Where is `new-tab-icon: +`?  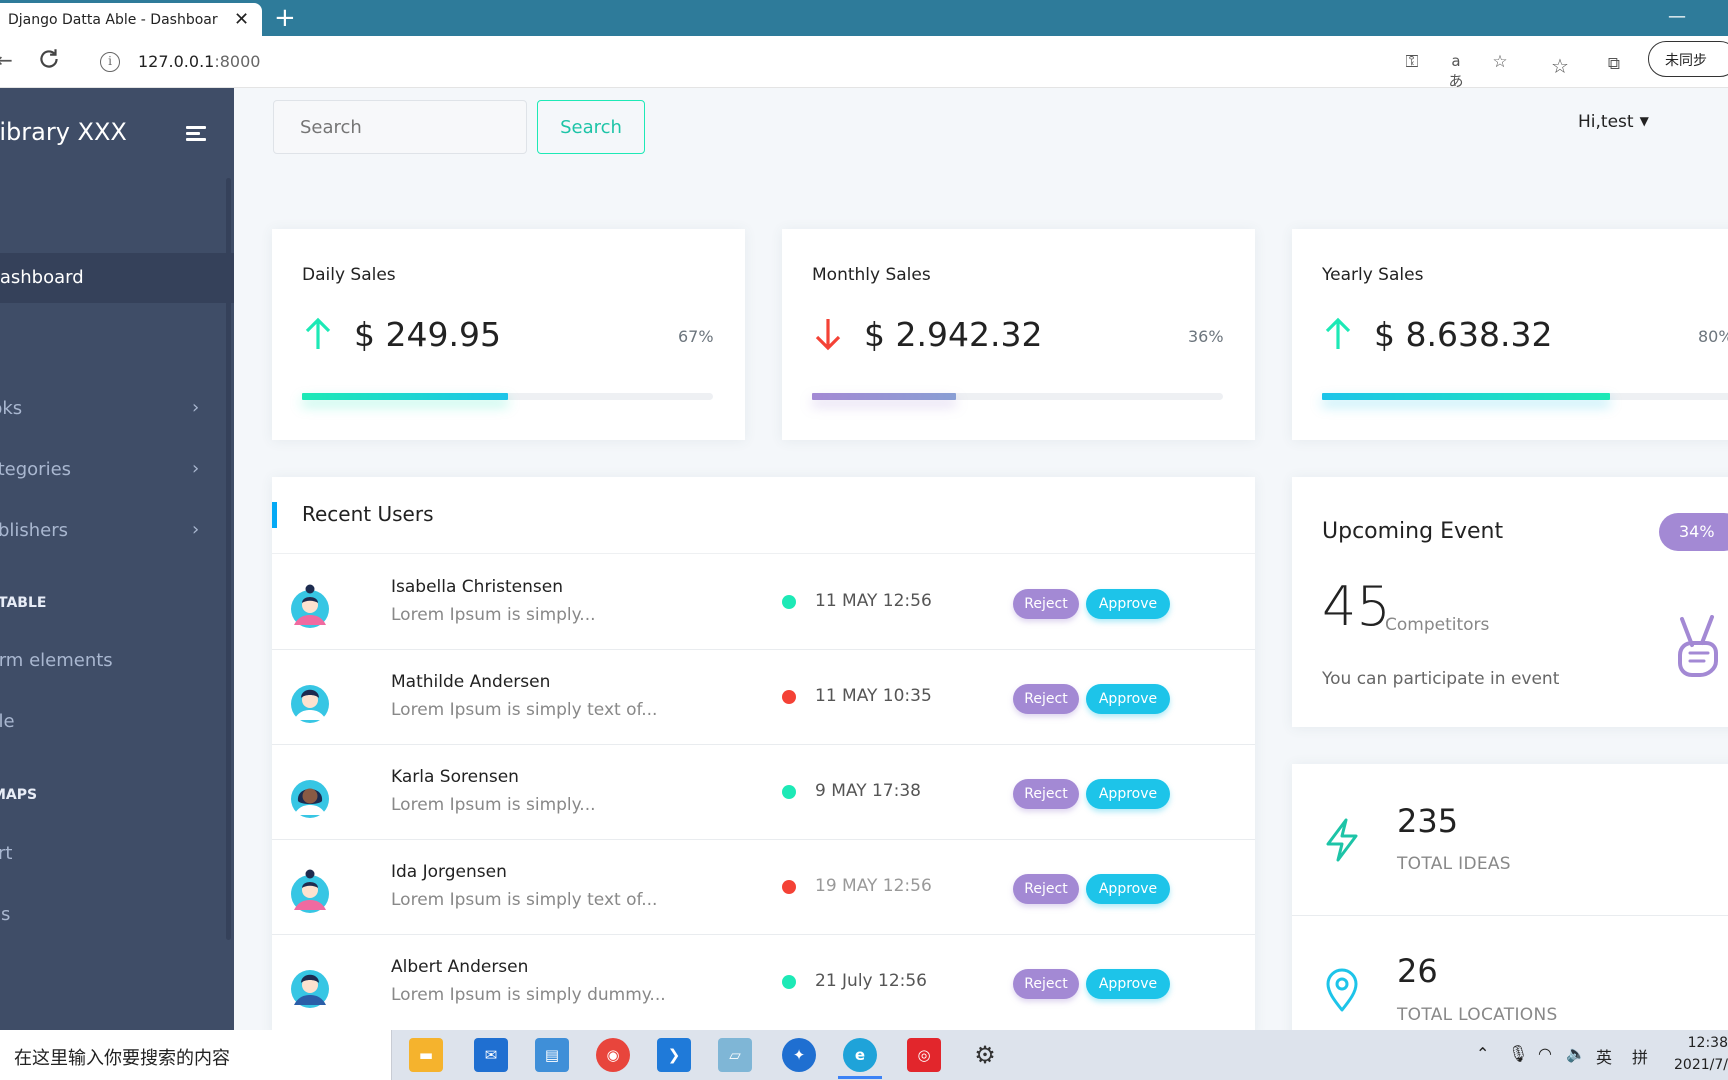 new-tab-icon: + is located at coordinates (285, 18).